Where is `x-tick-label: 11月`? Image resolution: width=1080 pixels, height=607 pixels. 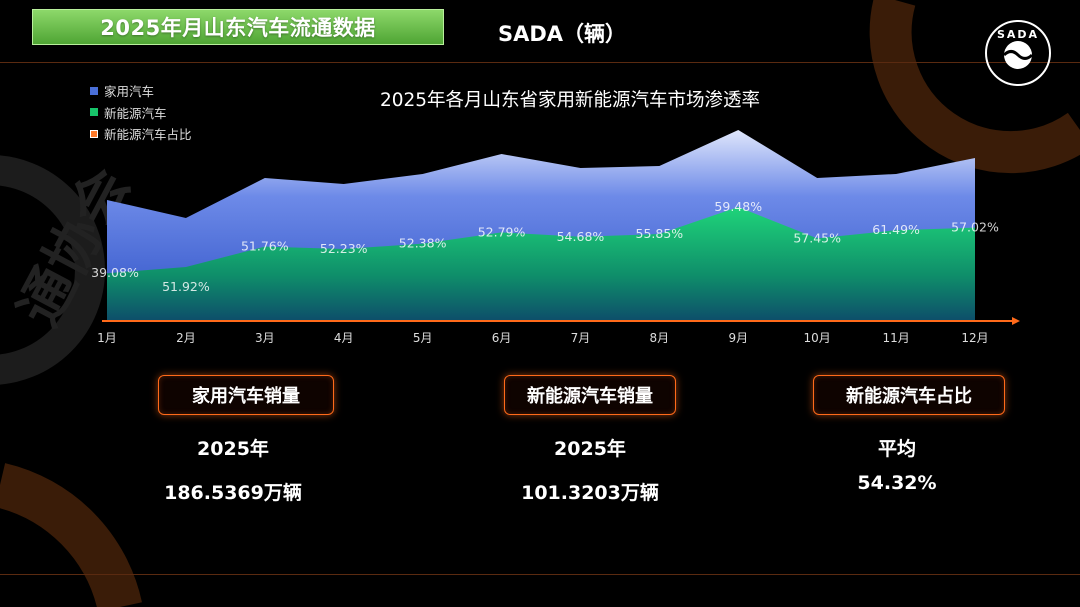 x-tick-label: 11月 is located at coordinates (895, 338).